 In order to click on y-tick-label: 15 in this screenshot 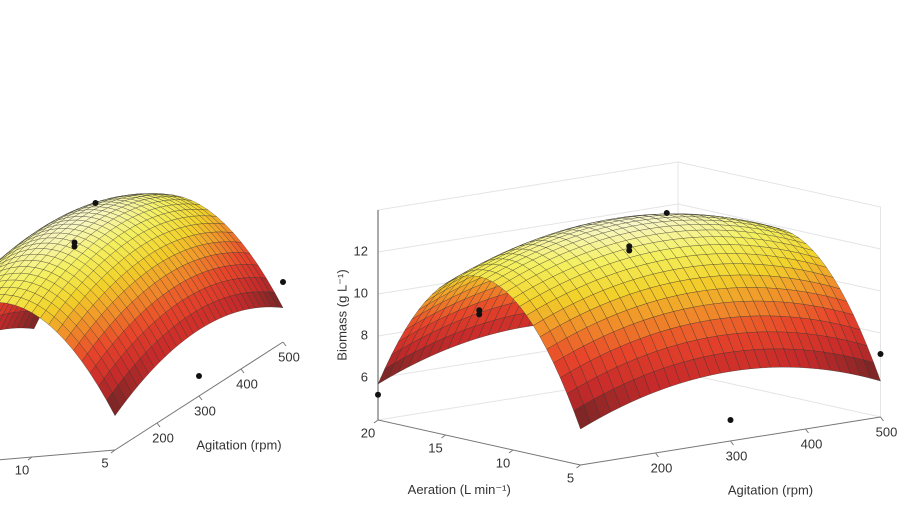, I will do `click(435, 447)`.